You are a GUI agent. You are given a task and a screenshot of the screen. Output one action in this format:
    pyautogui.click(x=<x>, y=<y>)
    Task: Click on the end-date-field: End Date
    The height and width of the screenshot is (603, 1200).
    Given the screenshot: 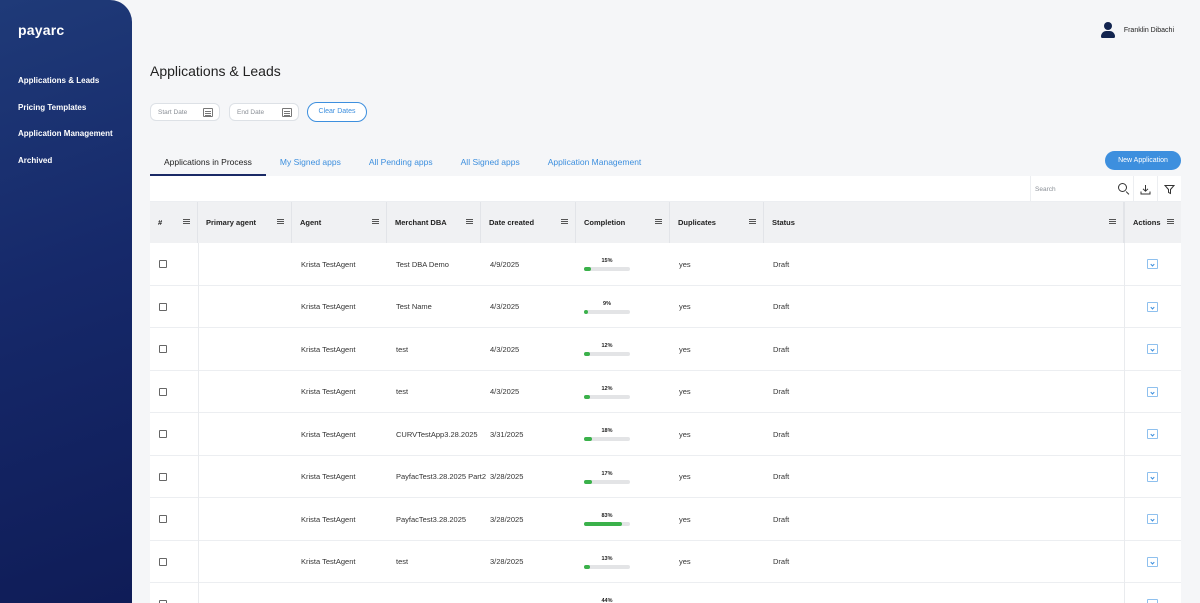 What is the action you would take?
    pyautogui.click(x=264, y=112)
    